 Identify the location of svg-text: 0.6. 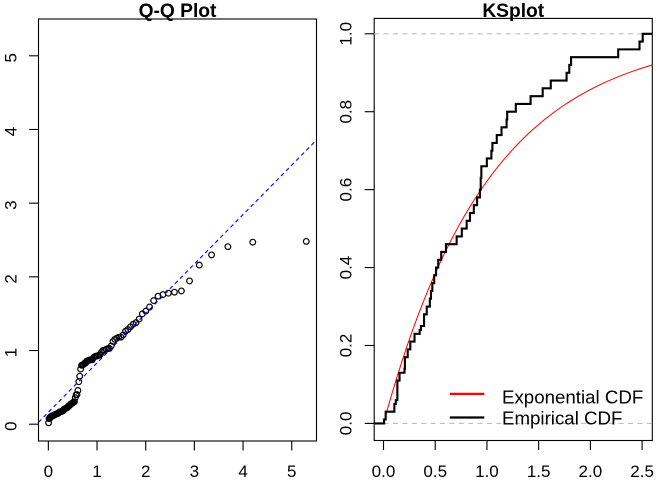
(346, 190).